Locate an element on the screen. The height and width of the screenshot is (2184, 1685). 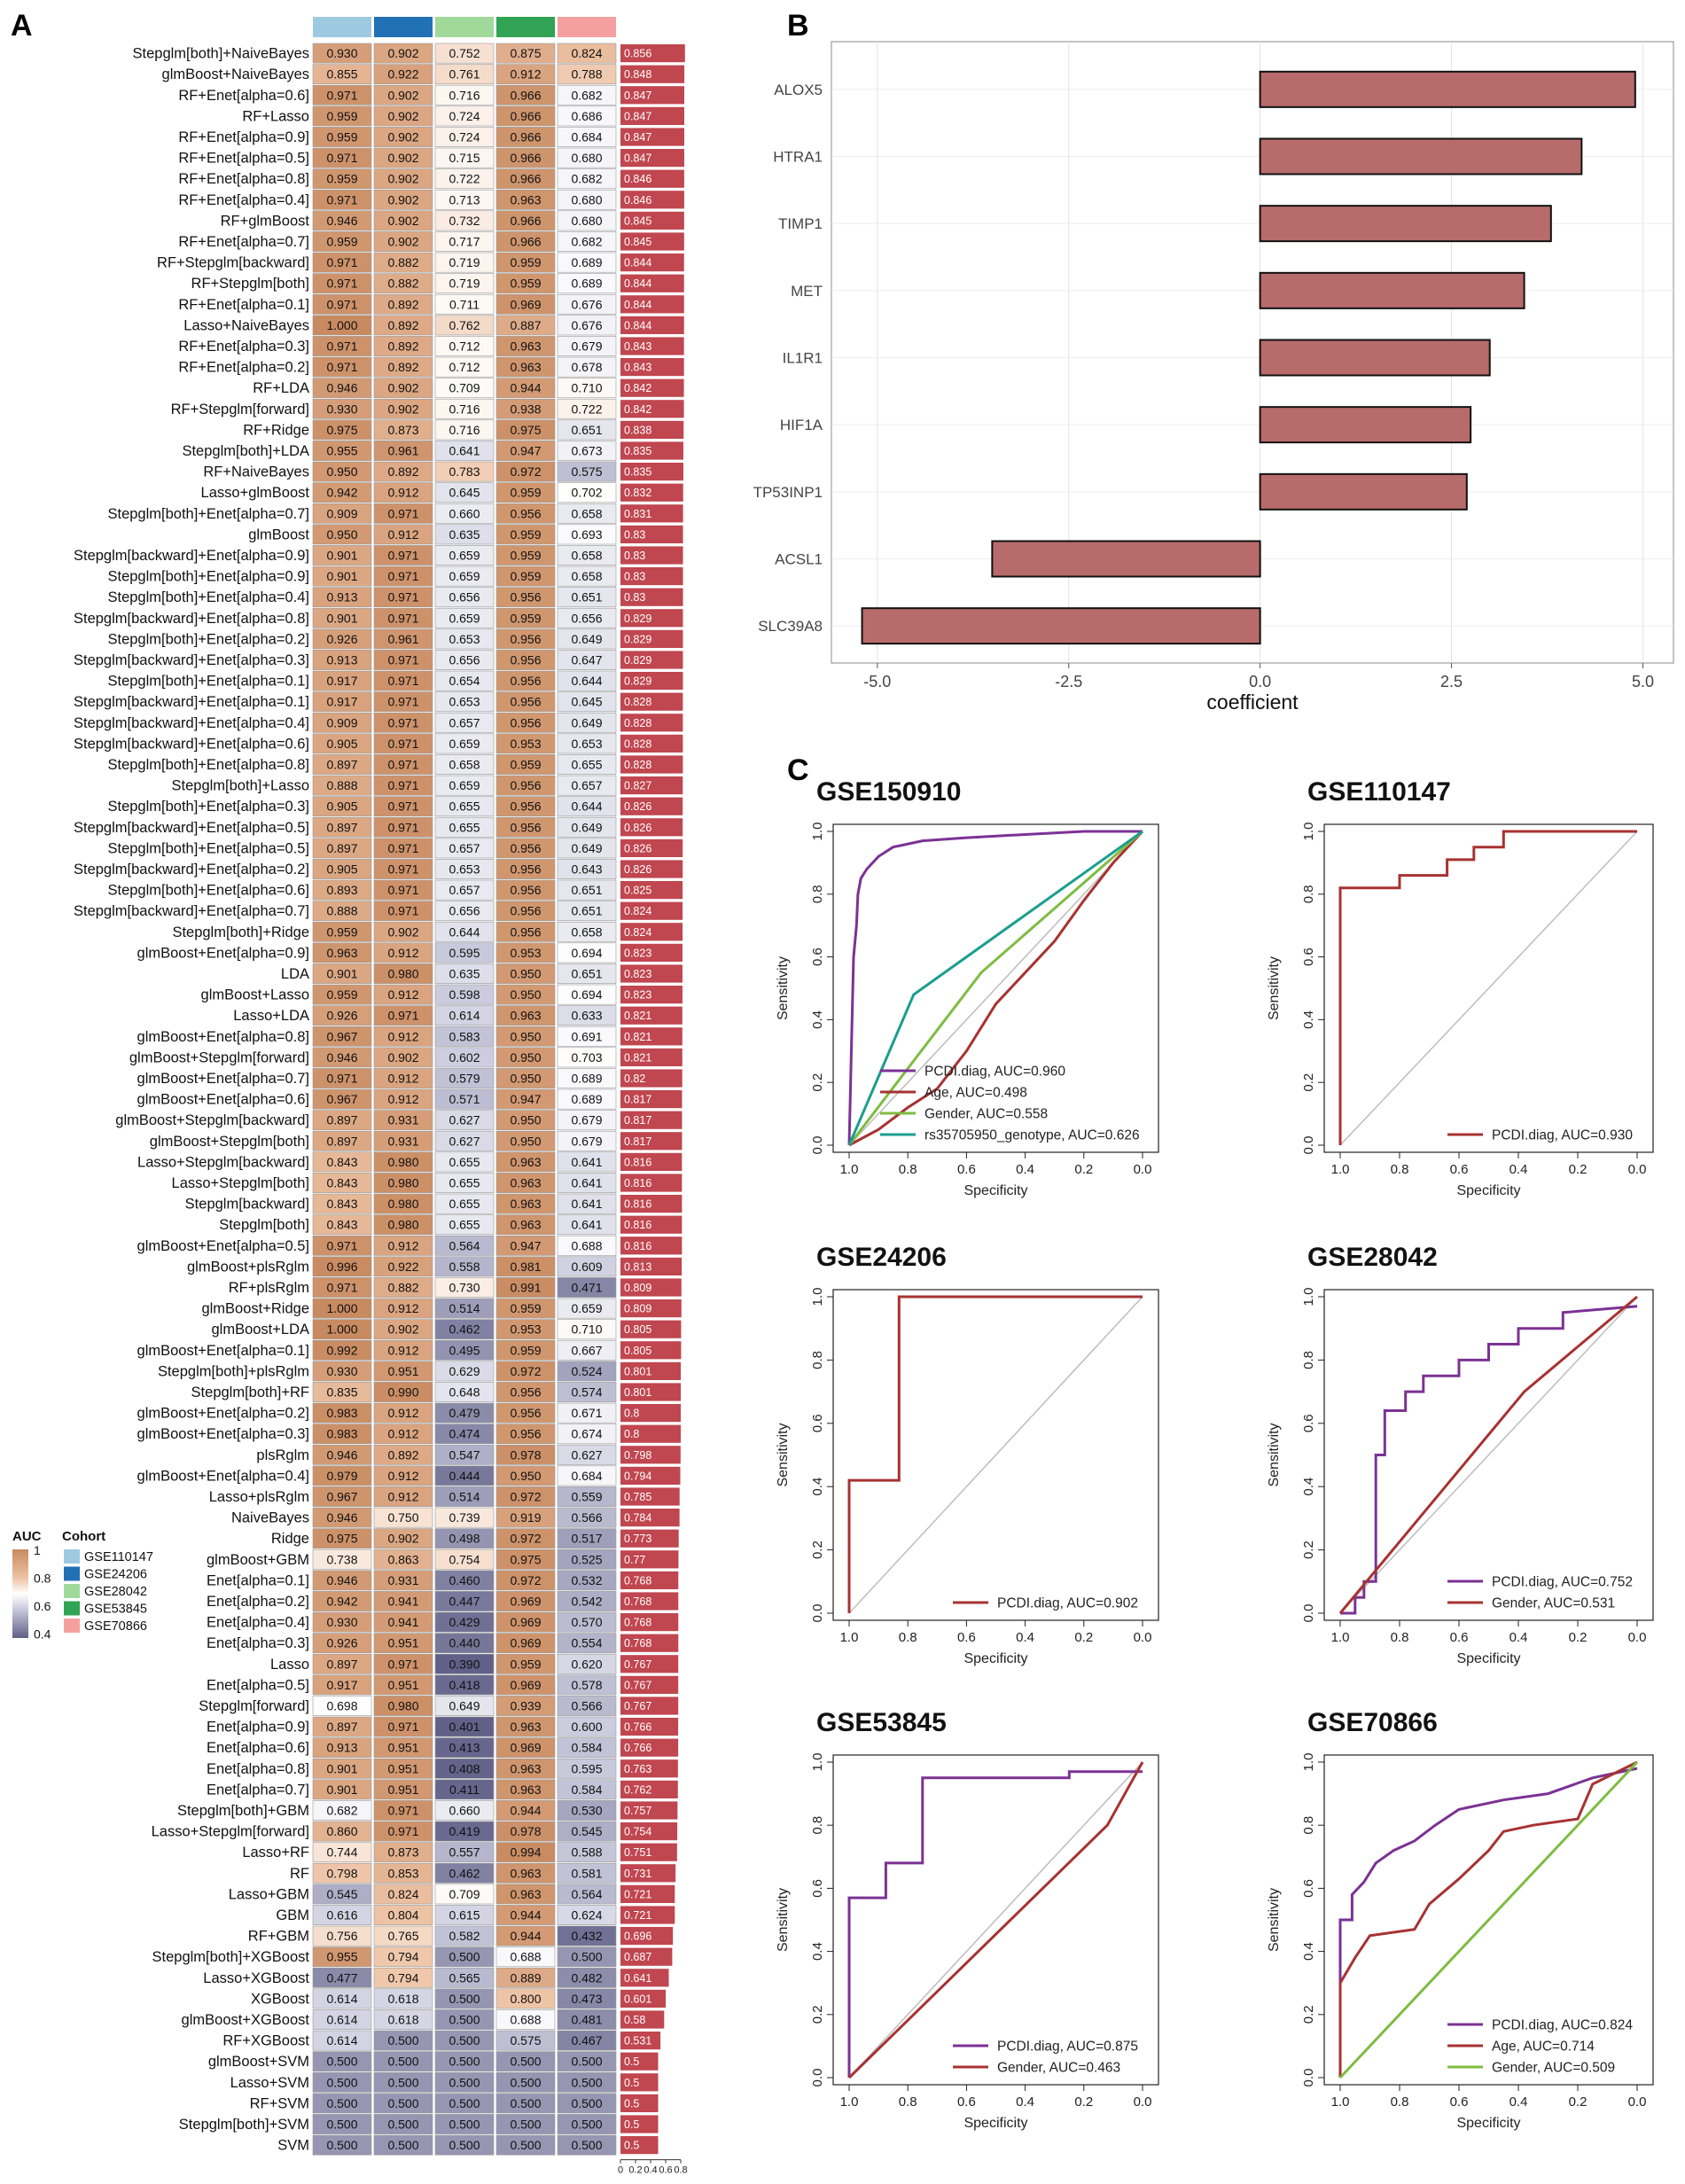
heatmap-cell-value: 0.658 is located at coordinates (586, 513).